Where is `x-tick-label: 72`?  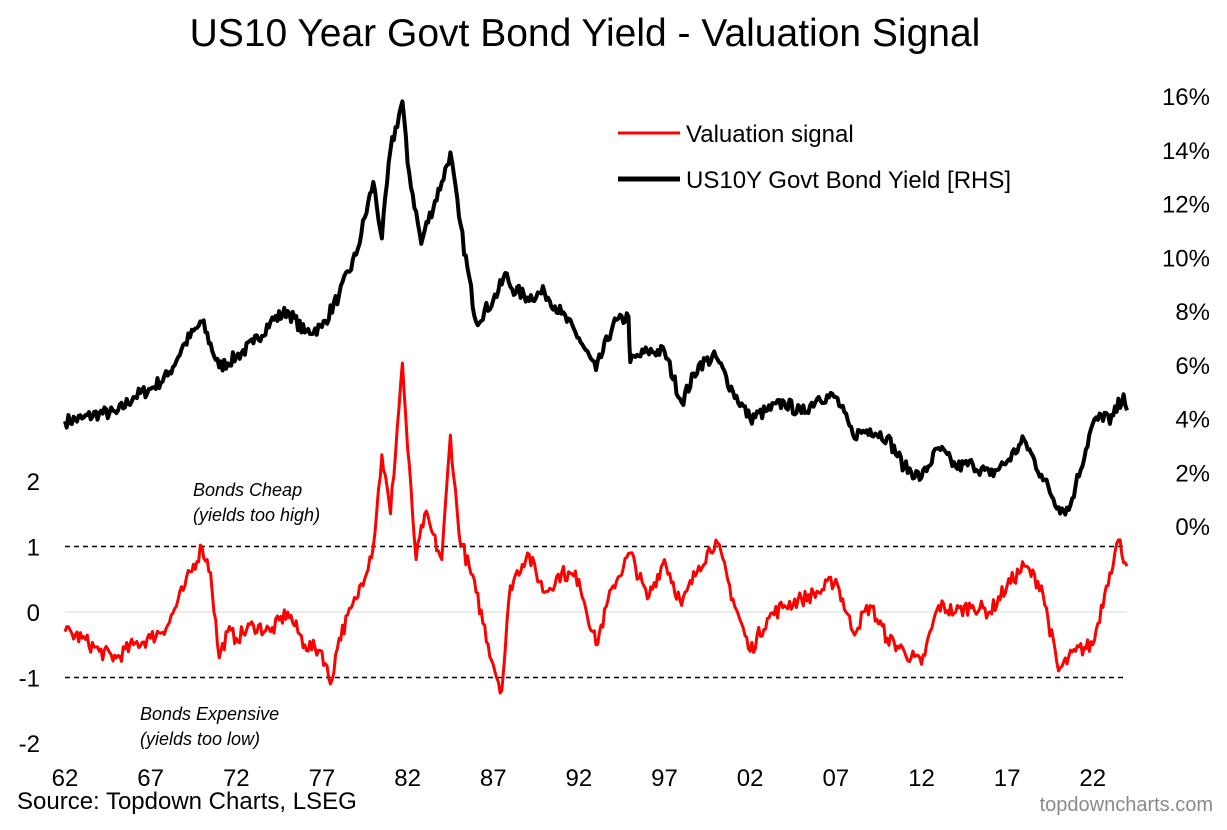
x-tick-label: 72 is located at coordinates (236, 778).